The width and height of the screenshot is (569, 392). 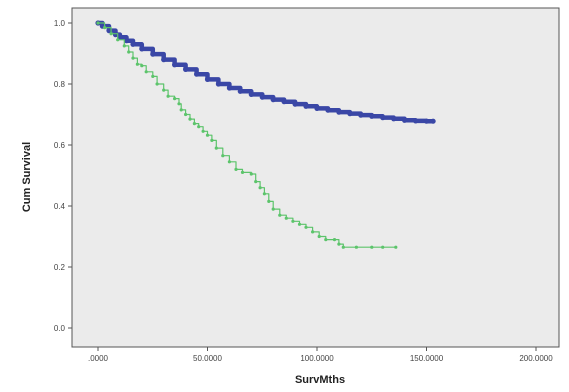 What do you see at coordinates (27, 177) in the screenshot?
I see `y-axis-title: Cum Survival` at bounding box center [27, 177].